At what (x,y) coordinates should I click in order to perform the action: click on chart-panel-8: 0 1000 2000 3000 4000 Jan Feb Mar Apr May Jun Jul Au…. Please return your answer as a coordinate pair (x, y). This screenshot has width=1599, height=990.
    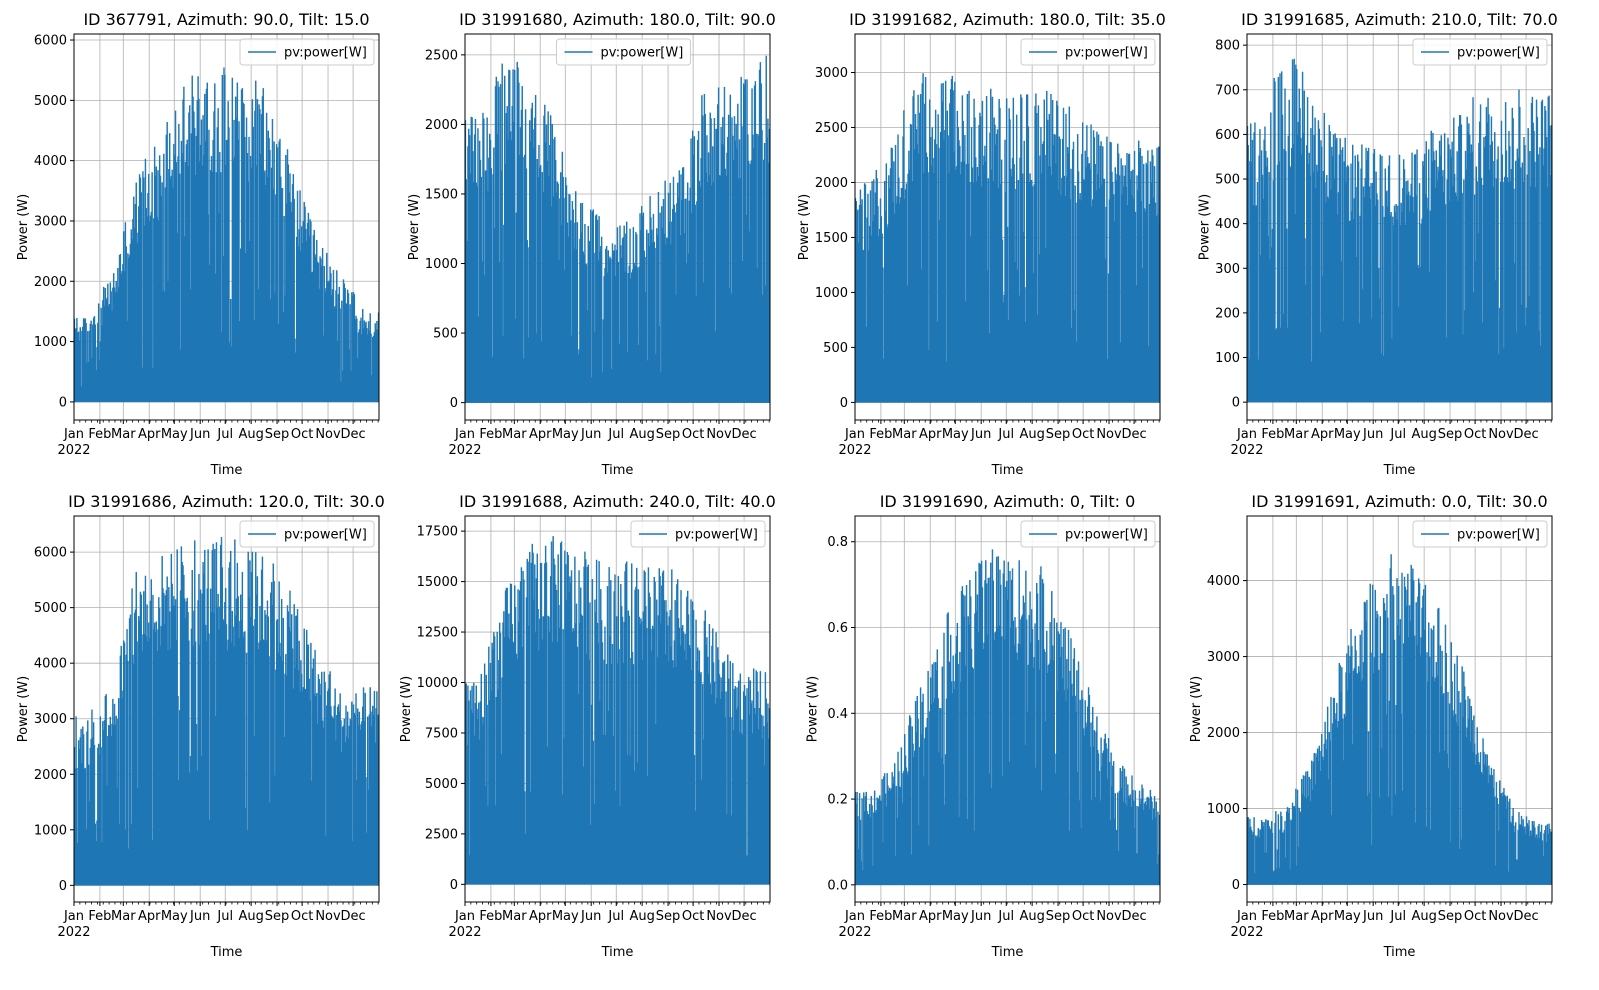
    Looking at the image, I should click on (1371, 726).